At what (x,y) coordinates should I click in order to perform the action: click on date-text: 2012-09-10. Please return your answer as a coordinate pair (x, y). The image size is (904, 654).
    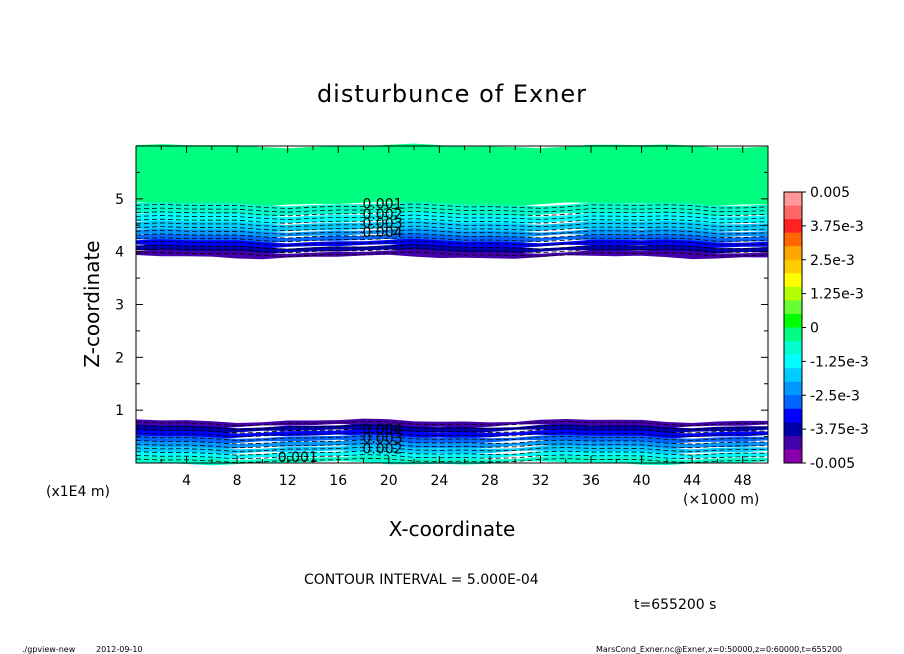
    Looking at the image, I should click on (119, 649).